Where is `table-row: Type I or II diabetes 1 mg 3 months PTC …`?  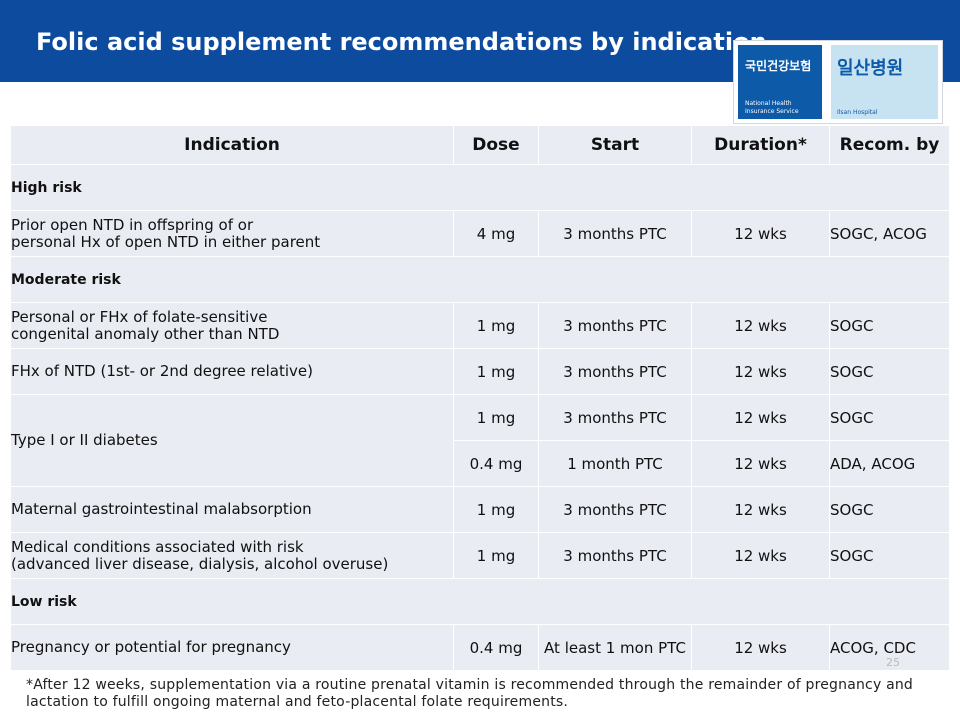
table-row: Type I or II diabetes 1 mg 3 months PTC … is located at coordinates (480, 440).